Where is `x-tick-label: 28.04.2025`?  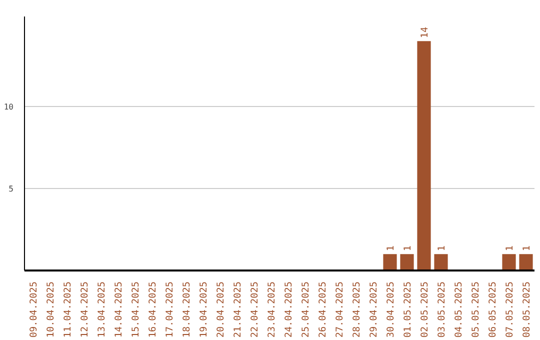 x-tick-label: 28.04.2025 is located at coordinates (357, 309).